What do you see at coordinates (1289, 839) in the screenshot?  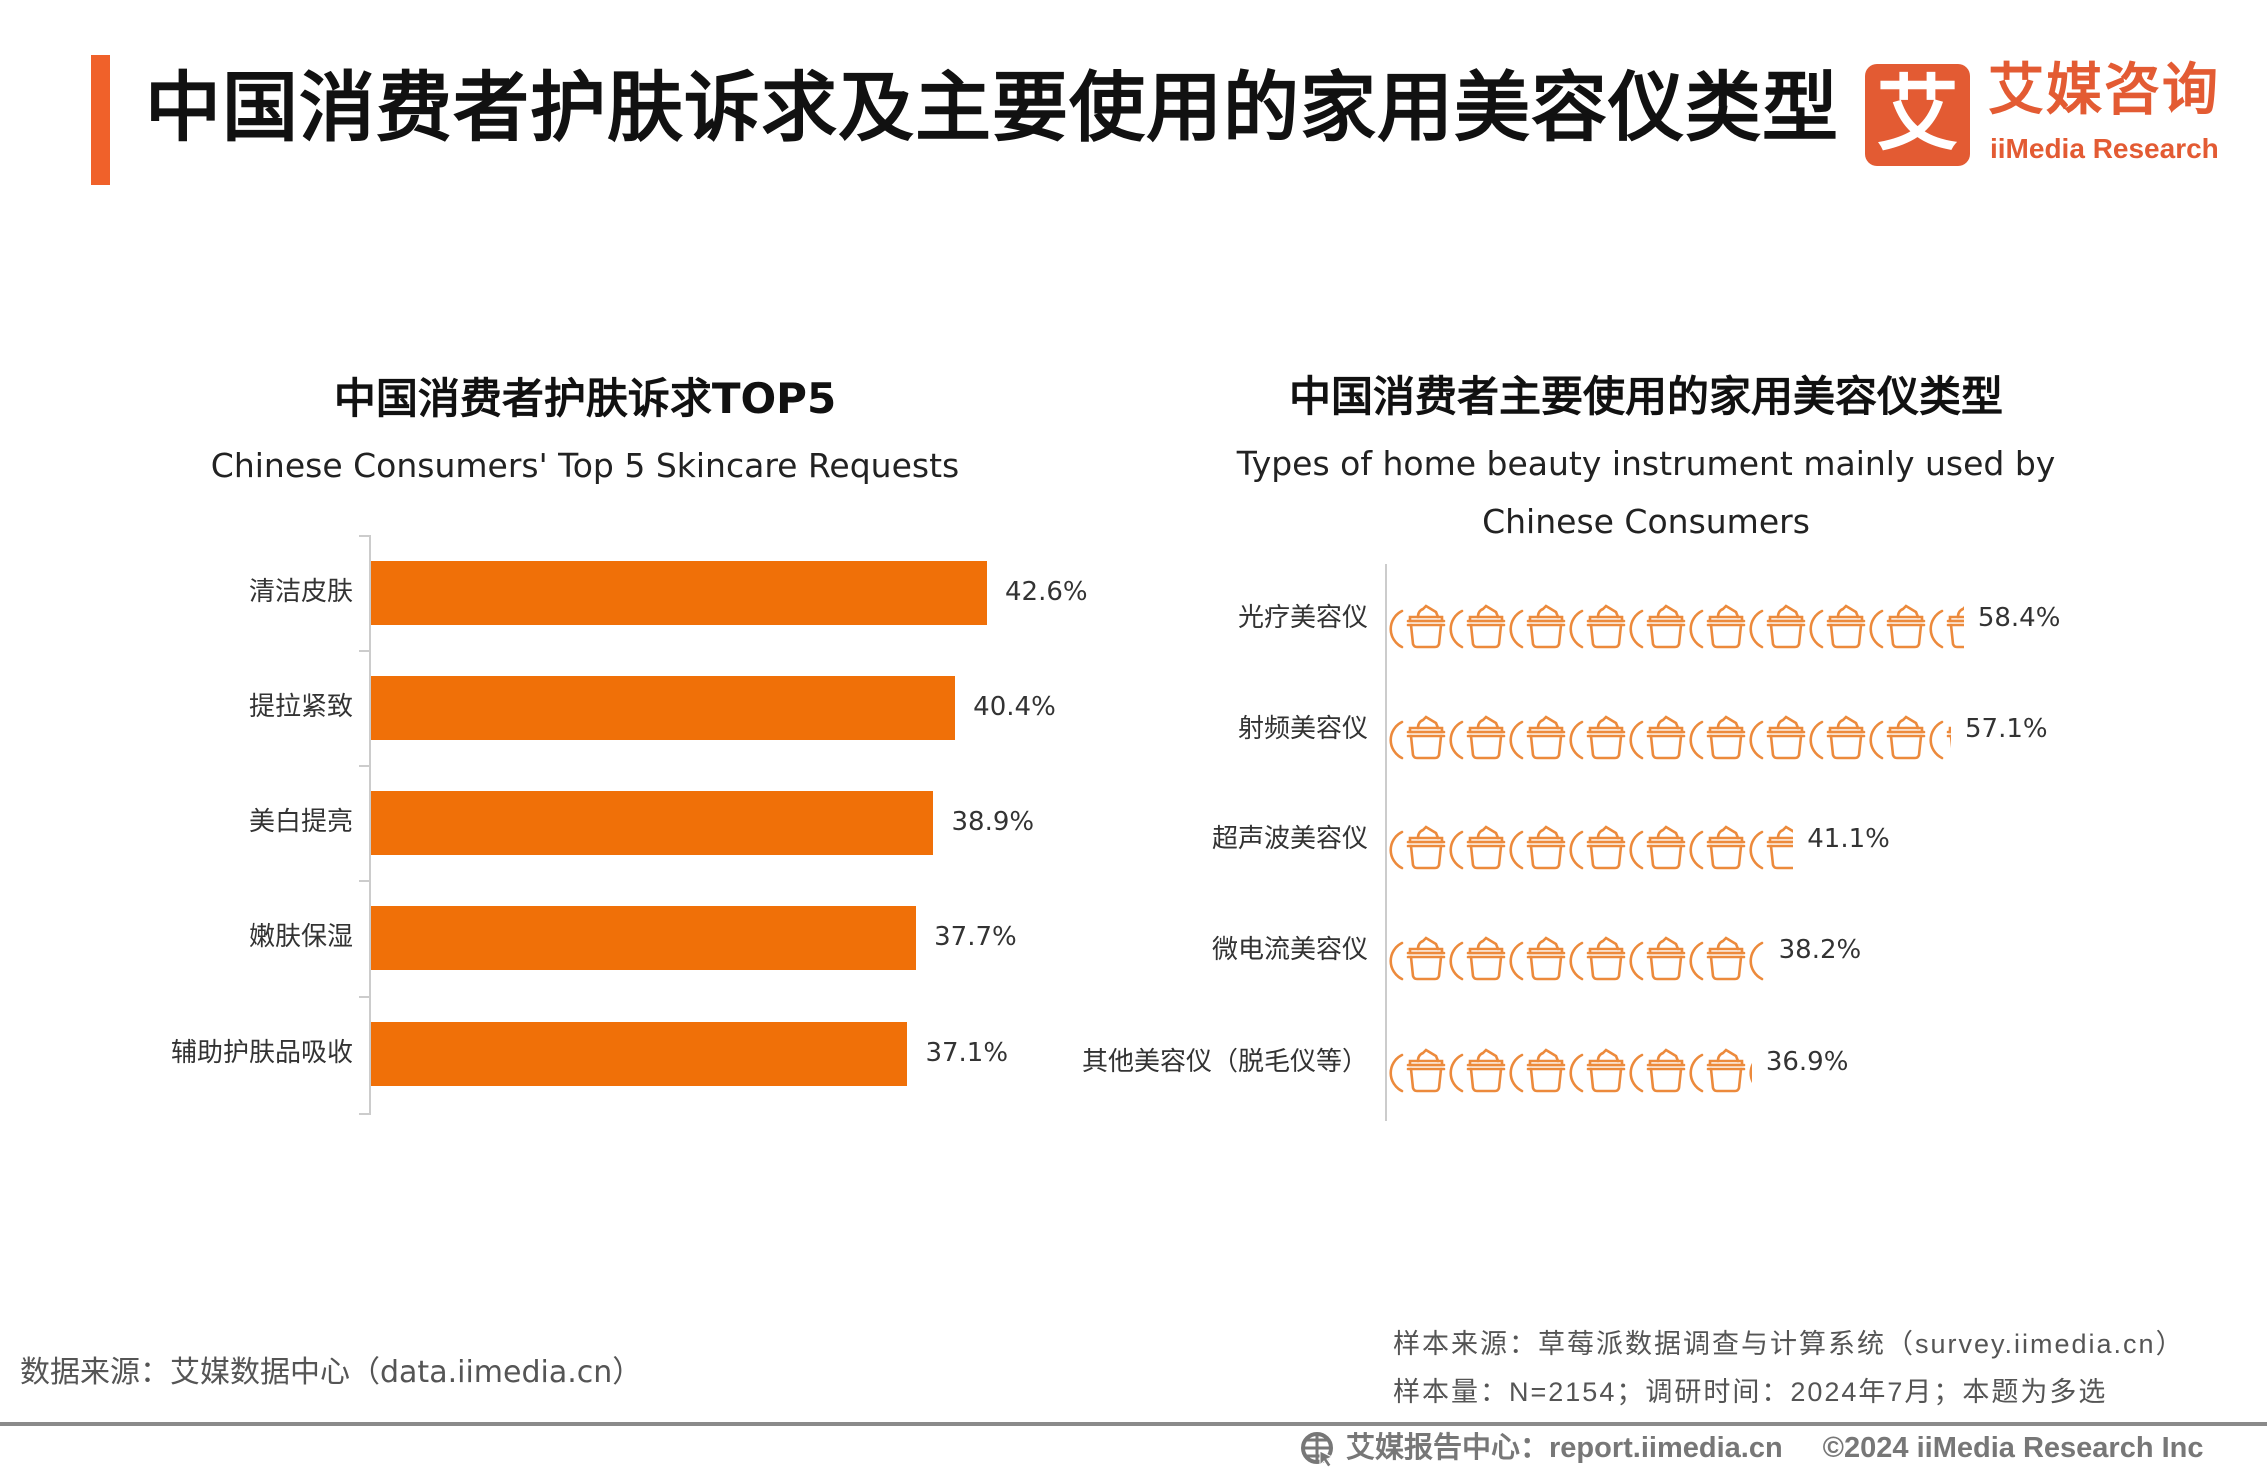 I see `category-label: 超声波美容仪` at bounding box center [1289, 839].